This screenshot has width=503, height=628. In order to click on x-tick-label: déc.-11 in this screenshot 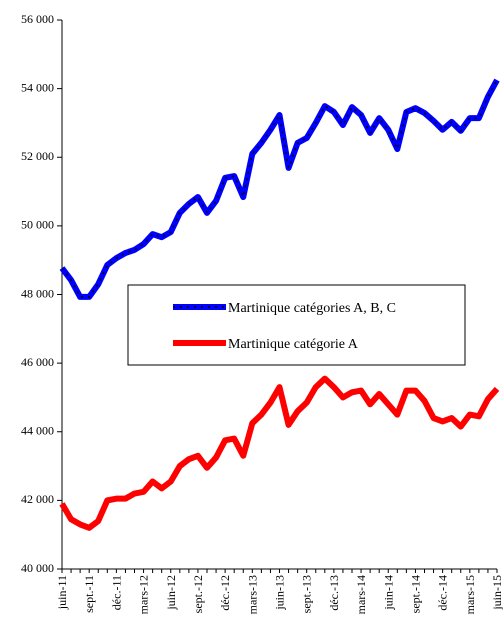, I will do `click(116, 592)`.